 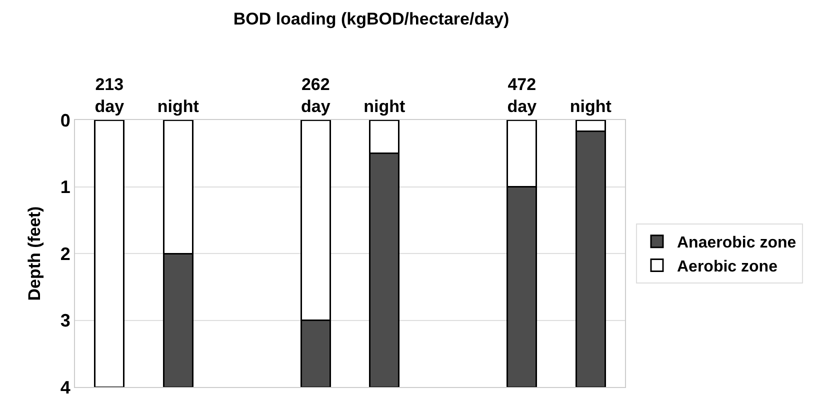 I want to click on x-tick-label: 472 day, so click(x=522, y=95).